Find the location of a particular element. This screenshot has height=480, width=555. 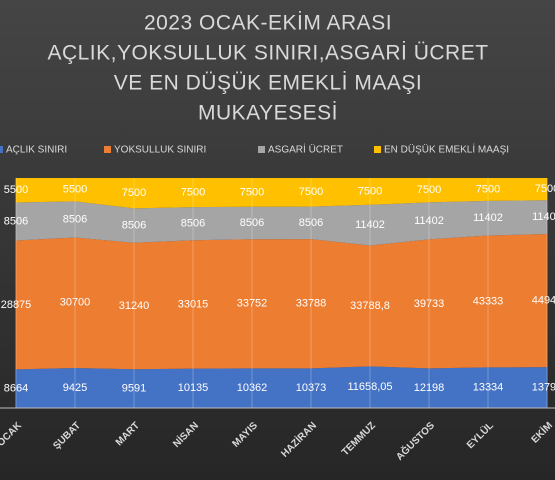

data-label: 39733 is located at coordinates (429, 304).